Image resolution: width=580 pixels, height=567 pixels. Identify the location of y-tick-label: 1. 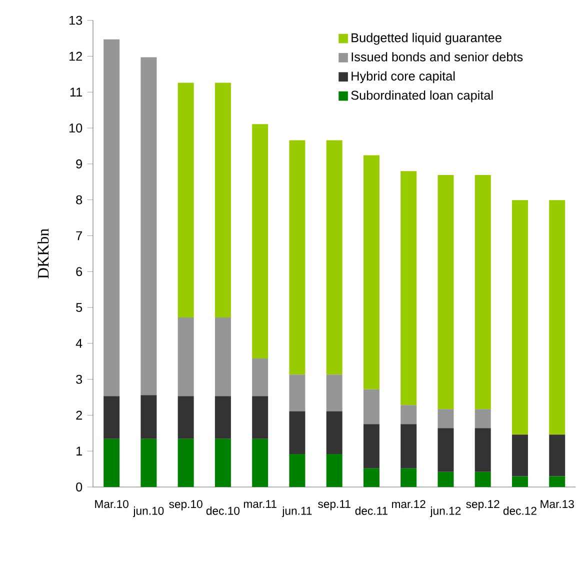
(79, 451).